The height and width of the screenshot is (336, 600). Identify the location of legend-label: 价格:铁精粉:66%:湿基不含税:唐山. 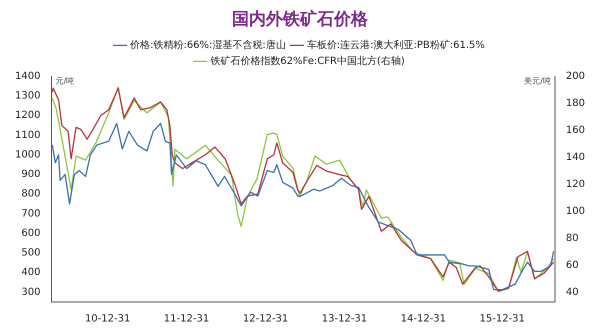
(207, 44).